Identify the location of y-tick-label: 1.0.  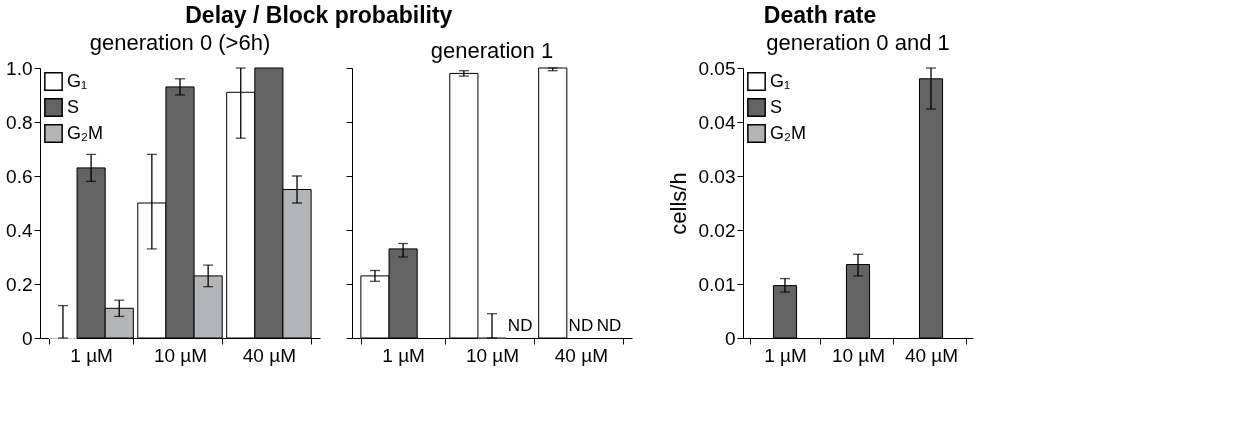
(19, 68).